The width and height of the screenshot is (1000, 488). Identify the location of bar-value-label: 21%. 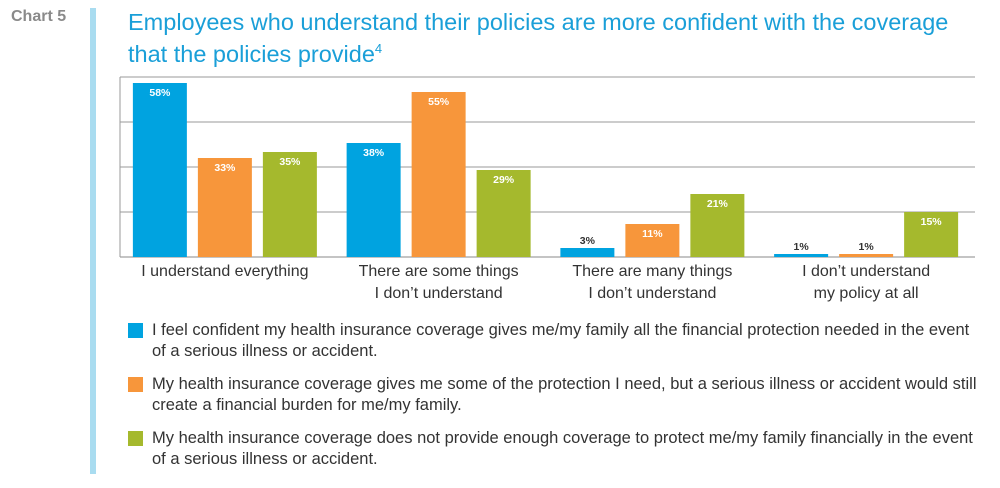
(718, 204).